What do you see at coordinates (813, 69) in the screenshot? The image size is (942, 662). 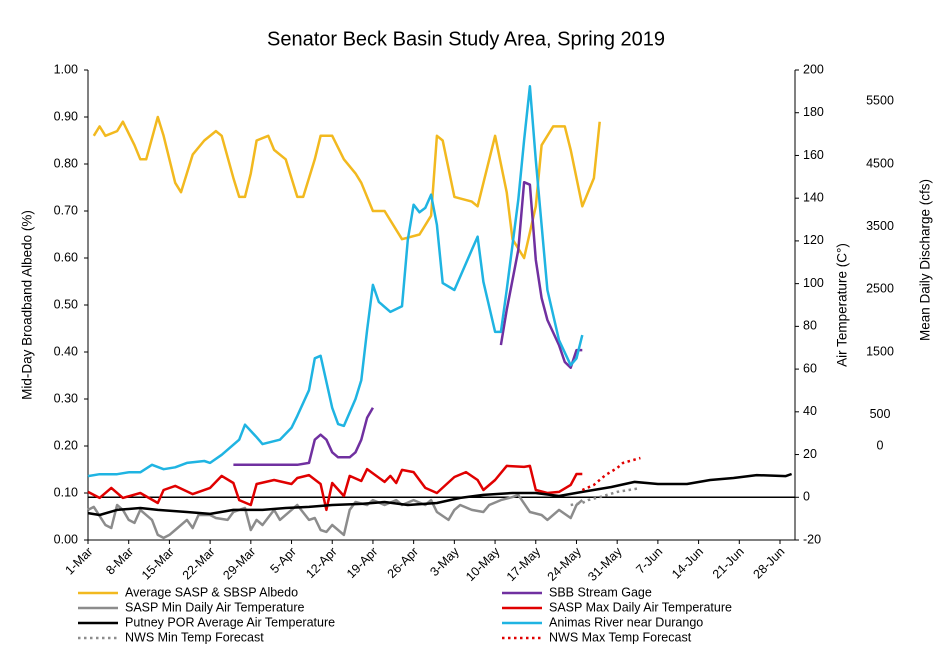 I see `y2-tick-label: 200` at bounding box center [813, 69].